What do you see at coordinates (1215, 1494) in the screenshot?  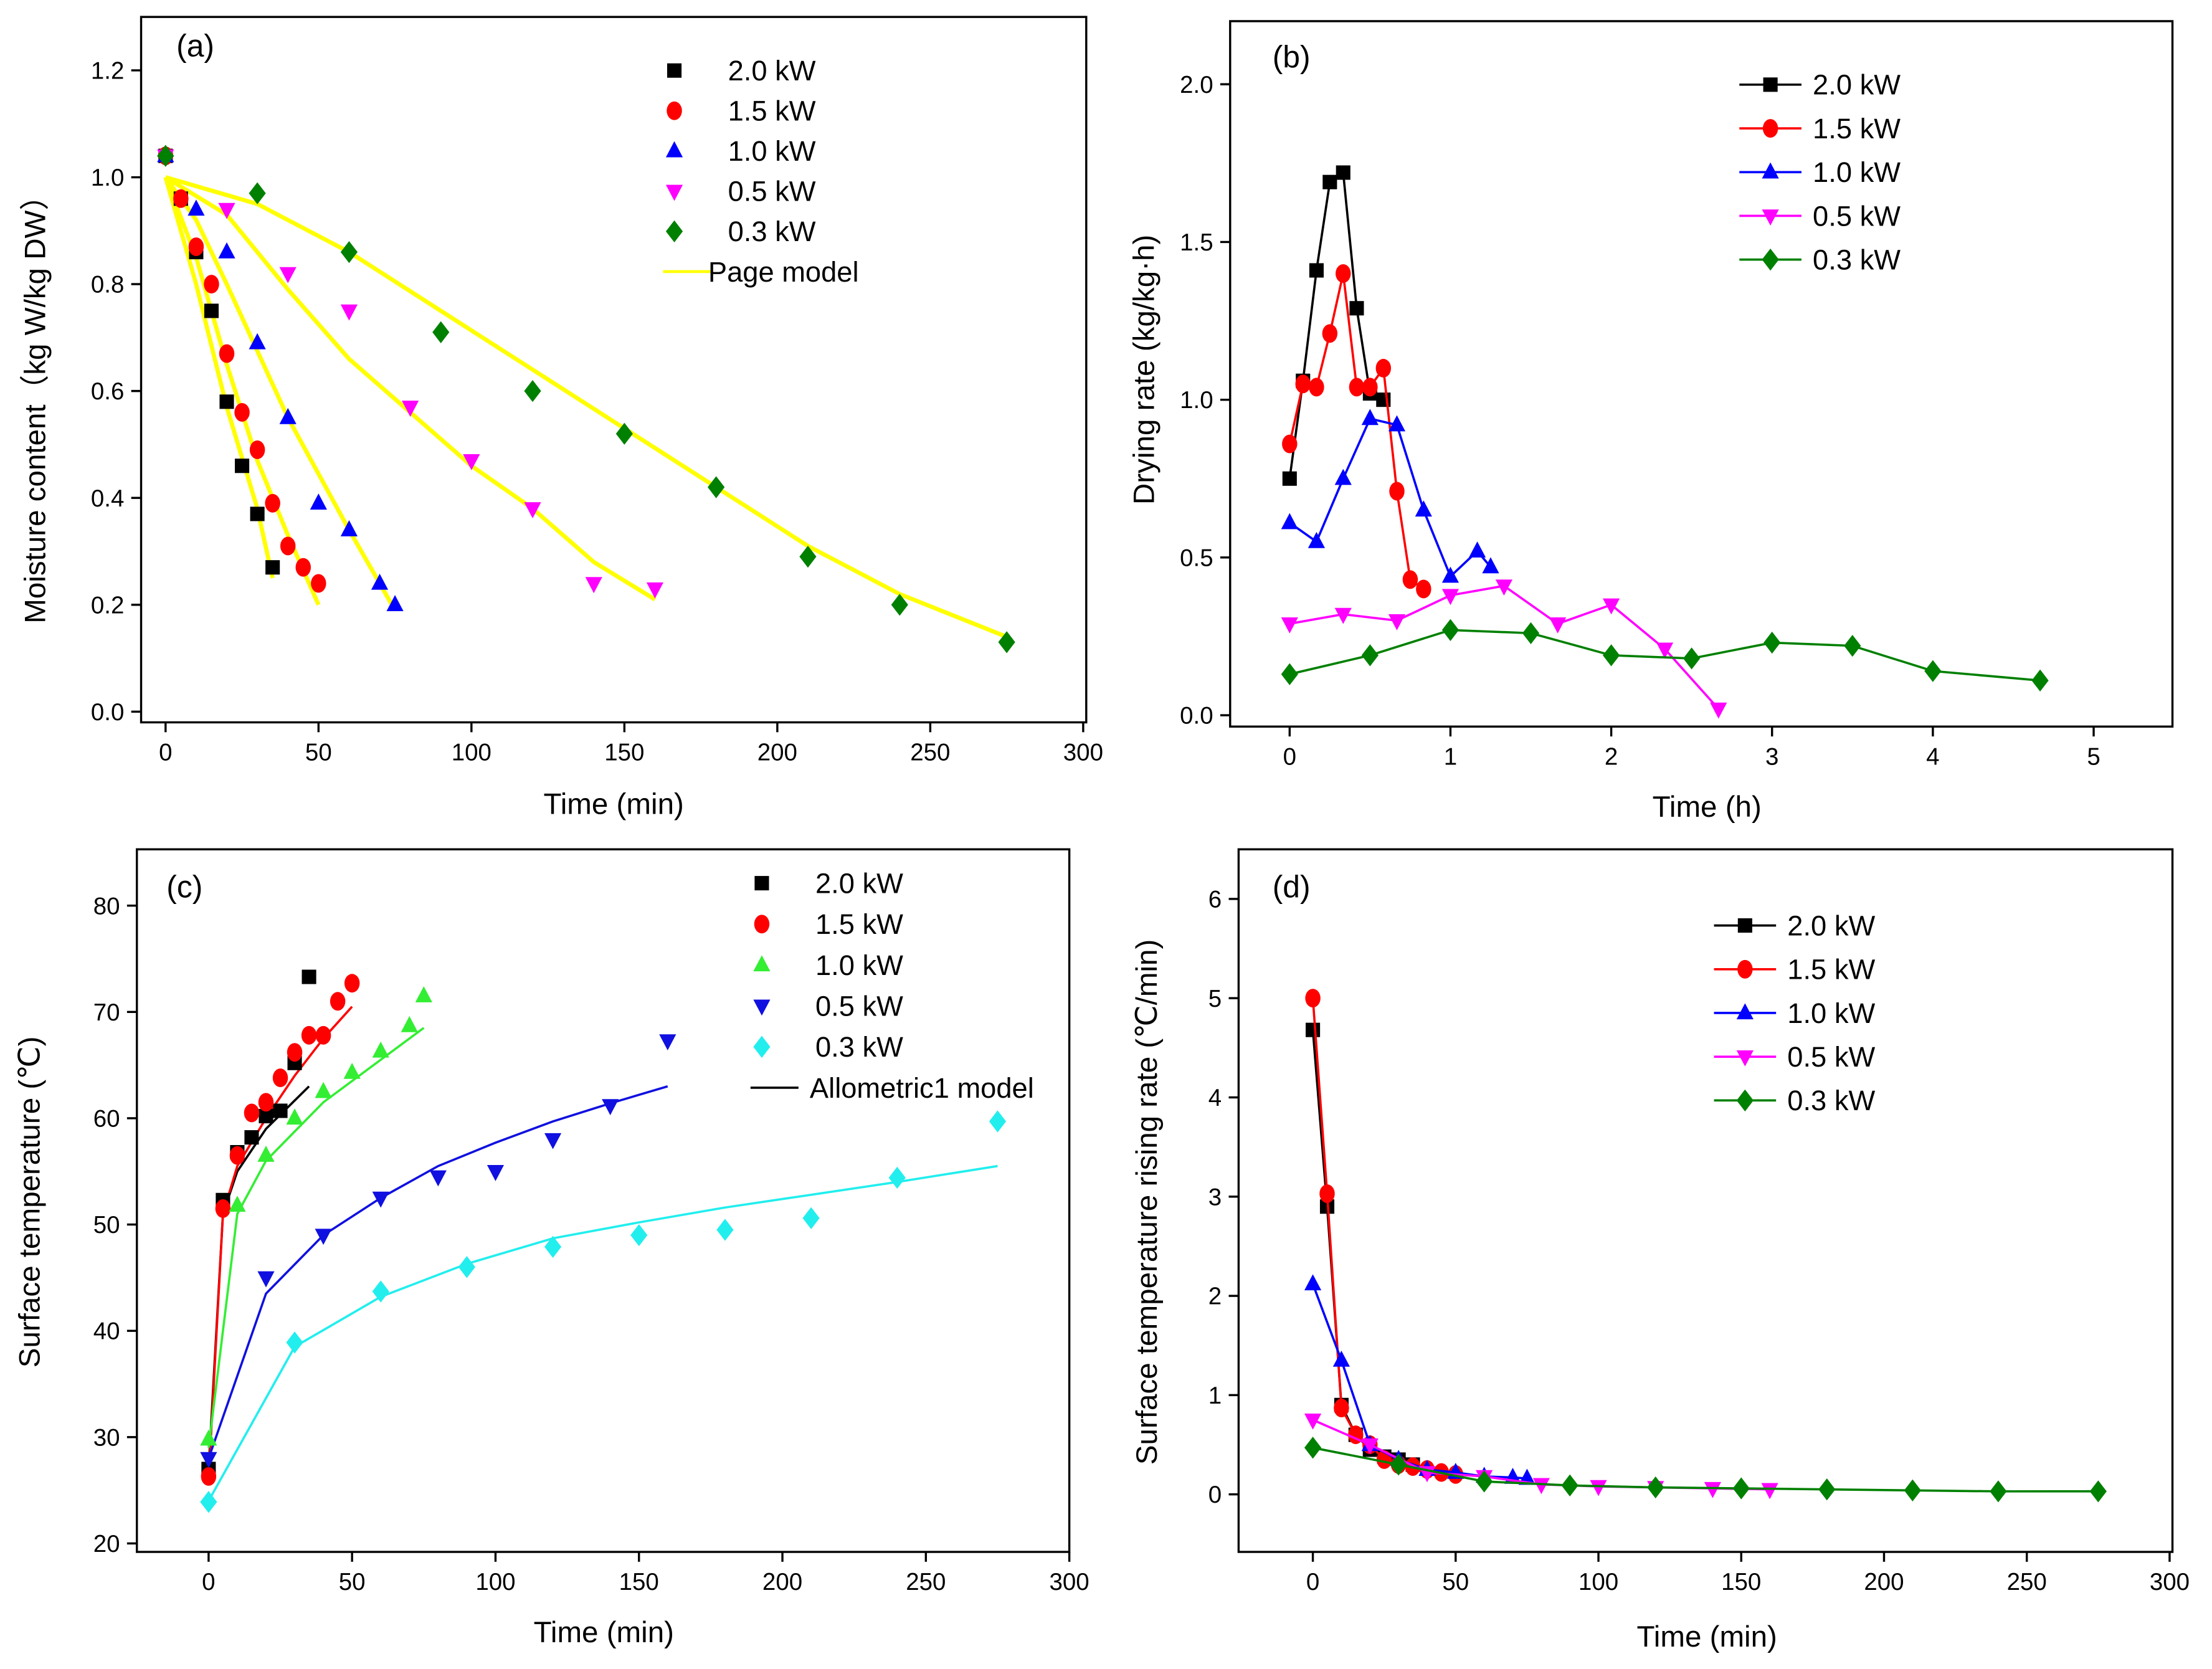 I see `y-tick-label: 0` at bounding box center [1215, 1494].